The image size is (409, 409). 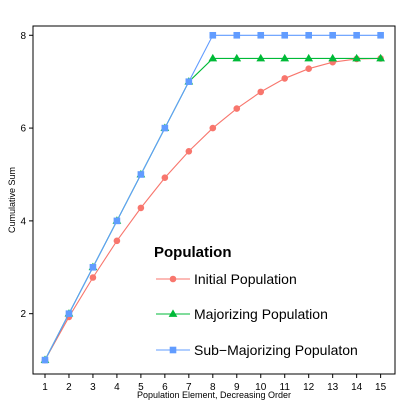 I want to click on y-tick-label: 2, so click(x=23, y=314).